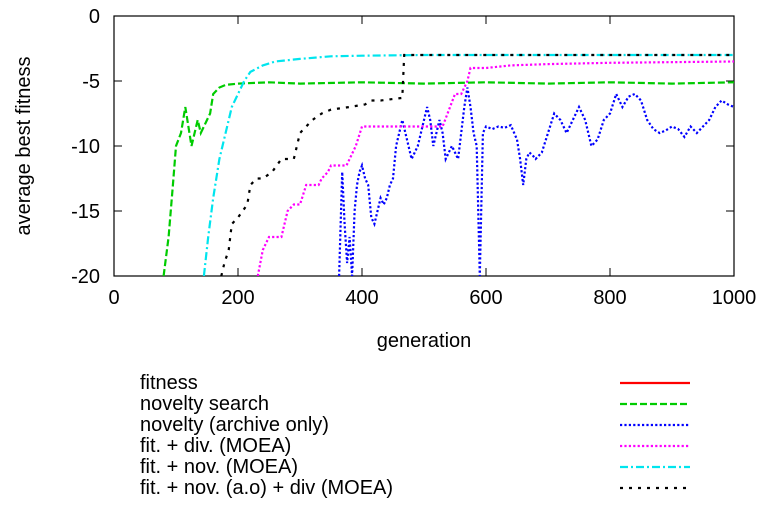  Describe the element at coordinates (24, 146) in the screenshot. I see `y-axis-label: average best fitness` at that location.